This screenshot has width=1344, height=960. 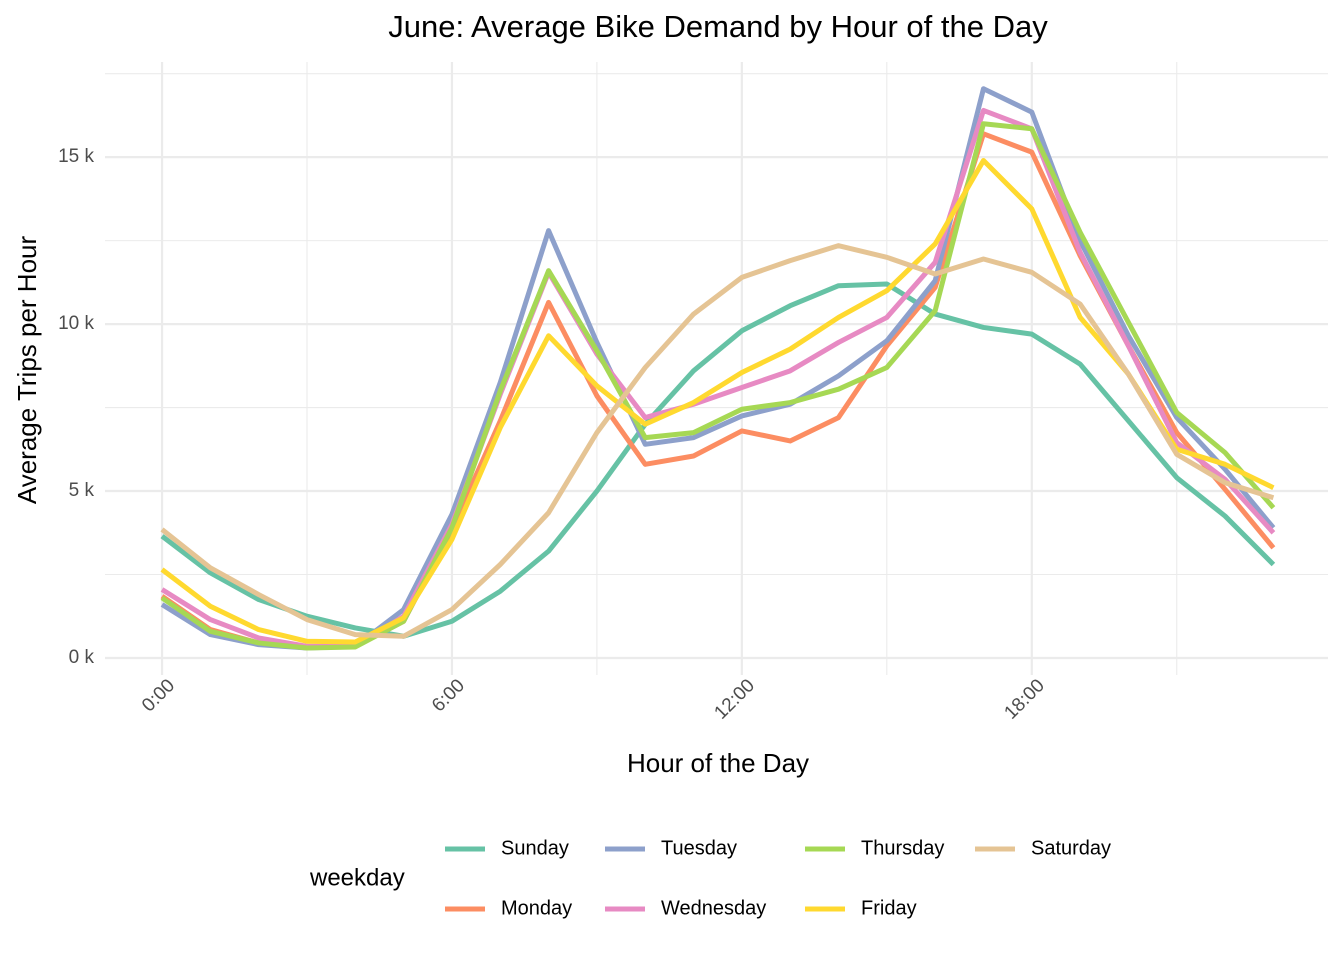 What do you see at coordinates (448, 695) in the screenshot?
I see `x-tick-label: 6:00` at bounding box center [448, 695].